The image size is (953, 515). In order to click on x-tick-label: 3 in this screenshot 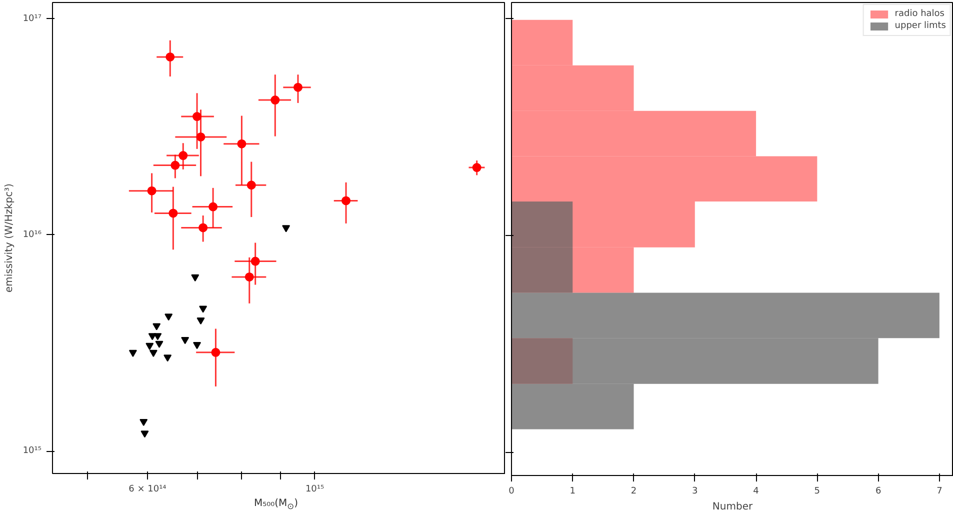, I will do `click(695, 491)`.